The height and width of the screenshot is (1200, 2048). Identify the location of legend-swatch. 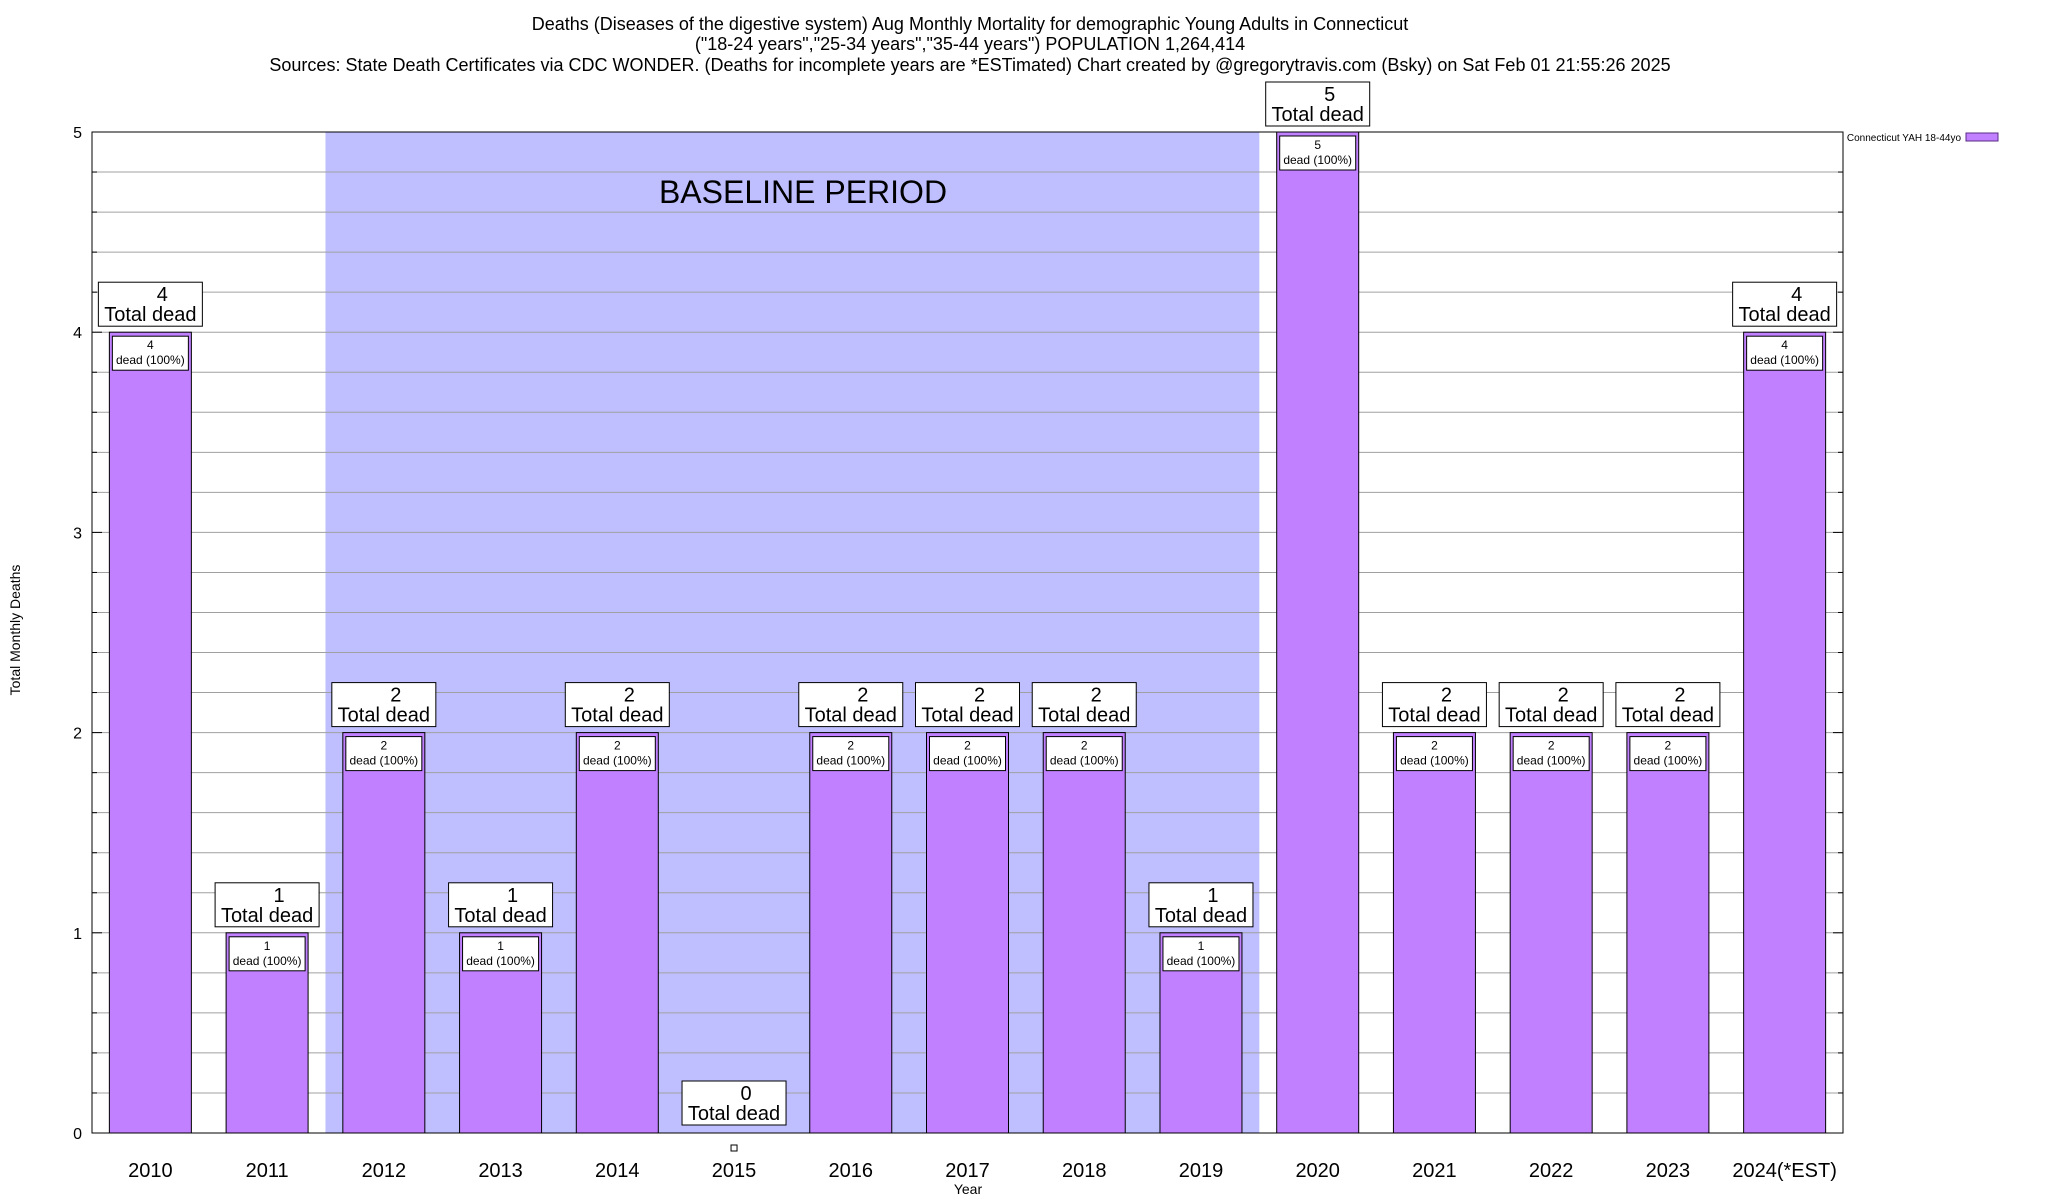
(1982, 137).